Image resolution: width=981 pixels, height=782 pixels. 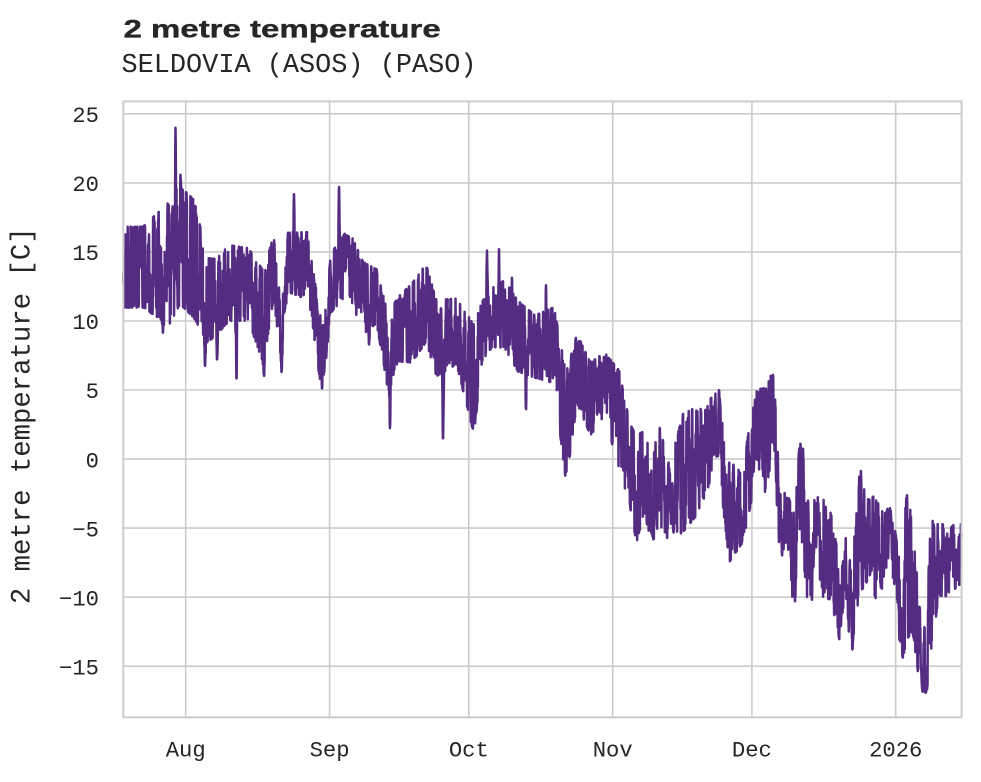 What do you see at coordinates (85, 254) in the screenshot?
I see `svg-text: 15` at bounding box center [85, 254].